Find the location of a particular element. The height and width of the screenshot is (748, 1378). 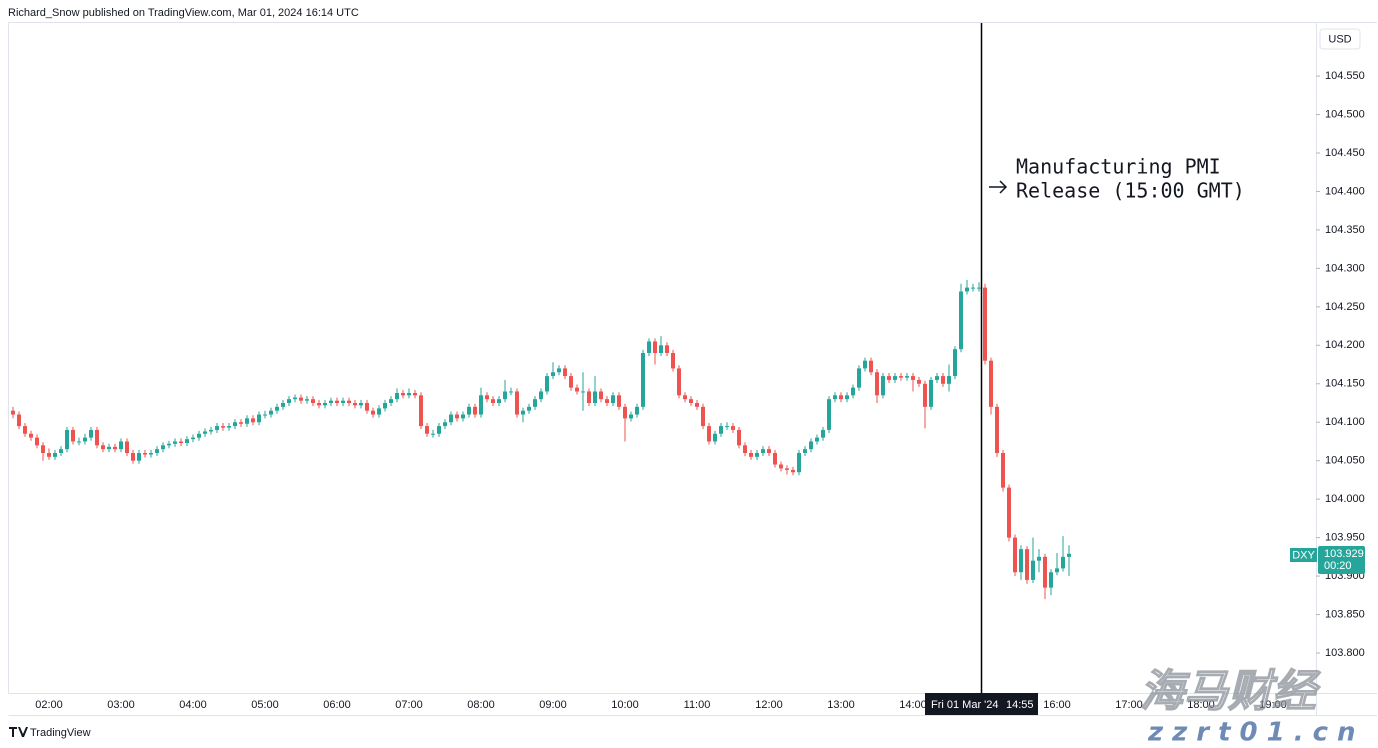

x-tick-label: 08:00 is located at coordinates (481, 705).